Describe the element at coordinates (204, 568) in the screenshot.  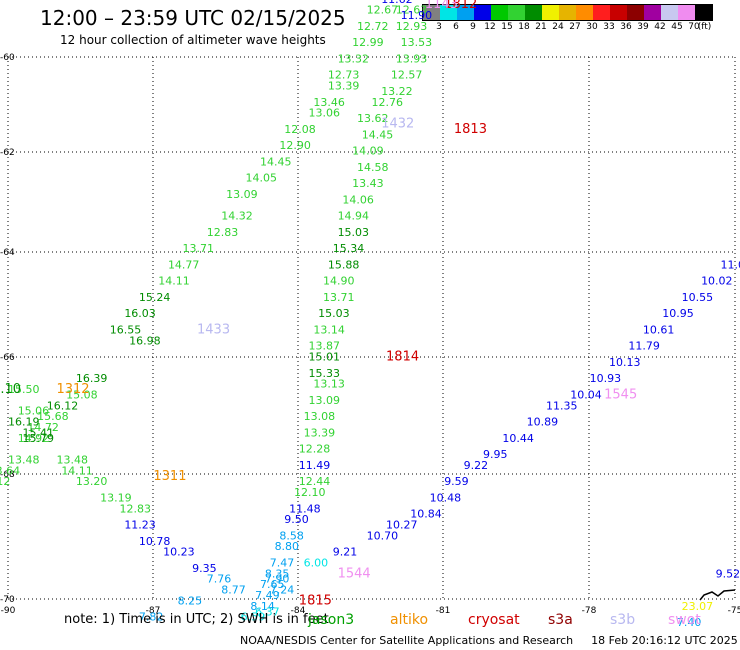
I see `swh-value-label: 9.35` at that location.